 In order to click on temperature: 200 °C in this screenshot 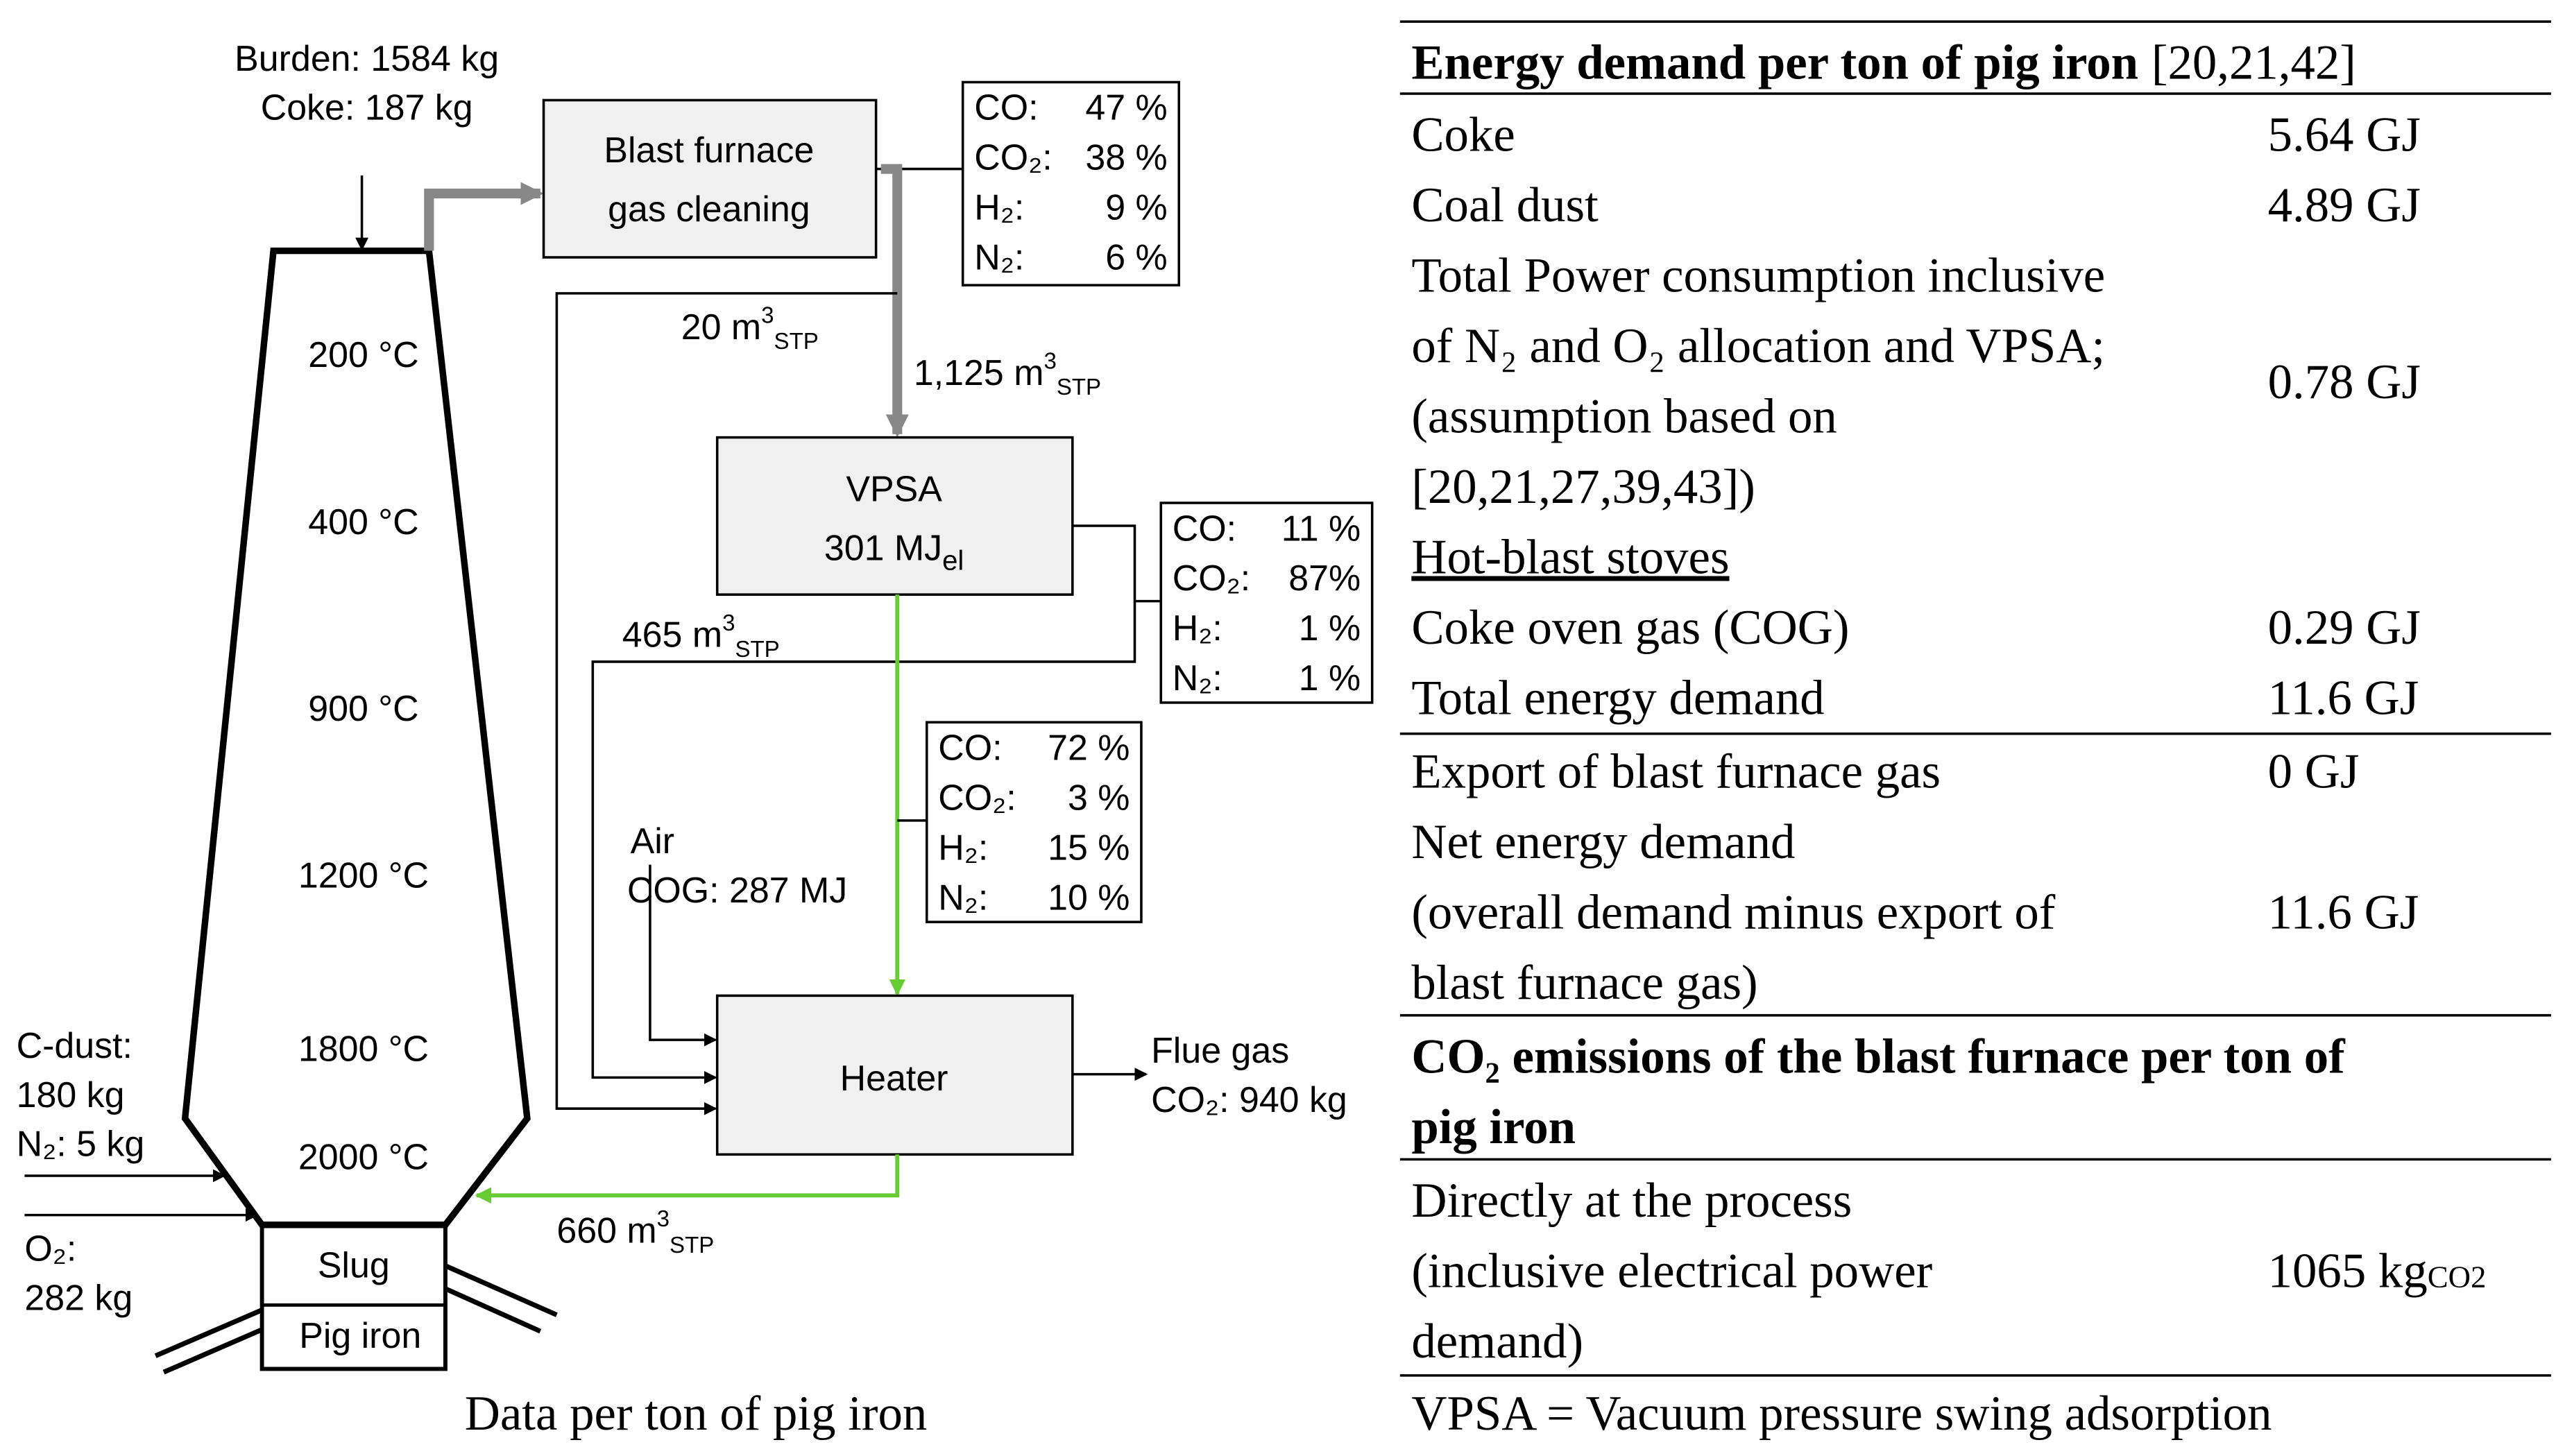, I will do `click(363, 355)`.